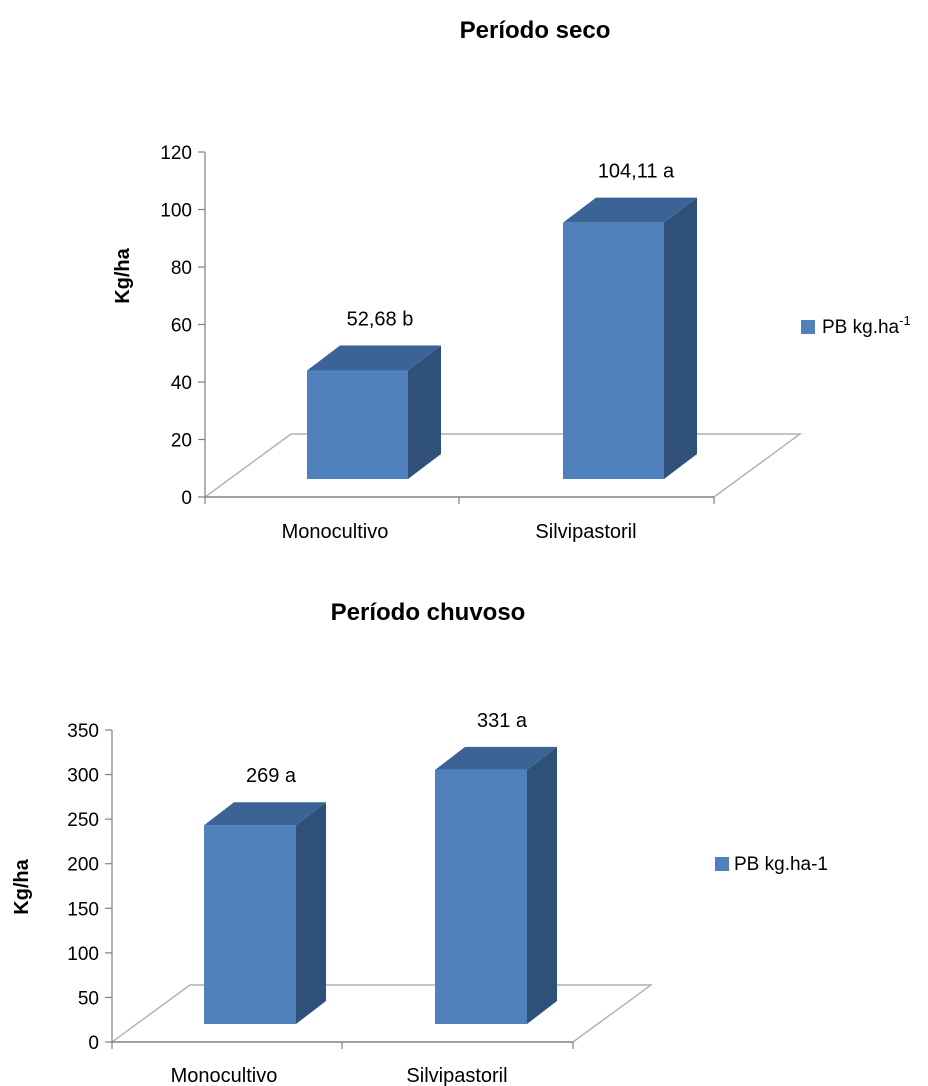  What do you see at coordinates (271, 776) in the screenshot?
I see `data-label: 269 a` at bounding box center [271, 776].